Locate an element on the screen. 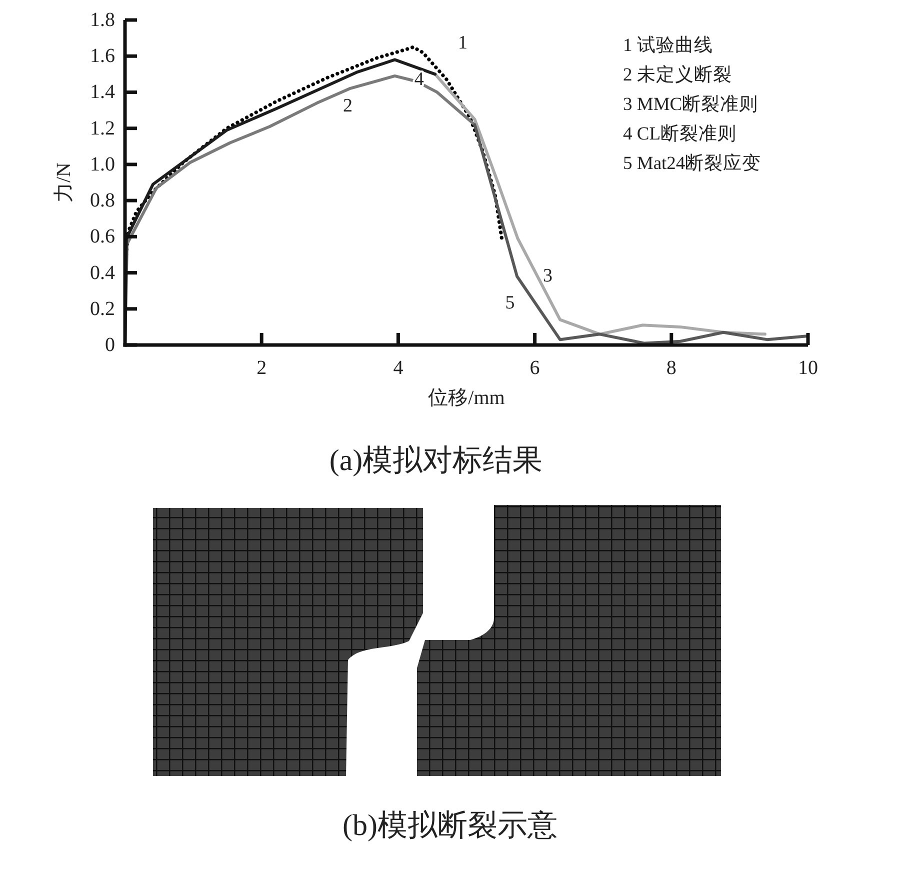  y-tick-label: 0.4 is located at coordinates (102, 273).